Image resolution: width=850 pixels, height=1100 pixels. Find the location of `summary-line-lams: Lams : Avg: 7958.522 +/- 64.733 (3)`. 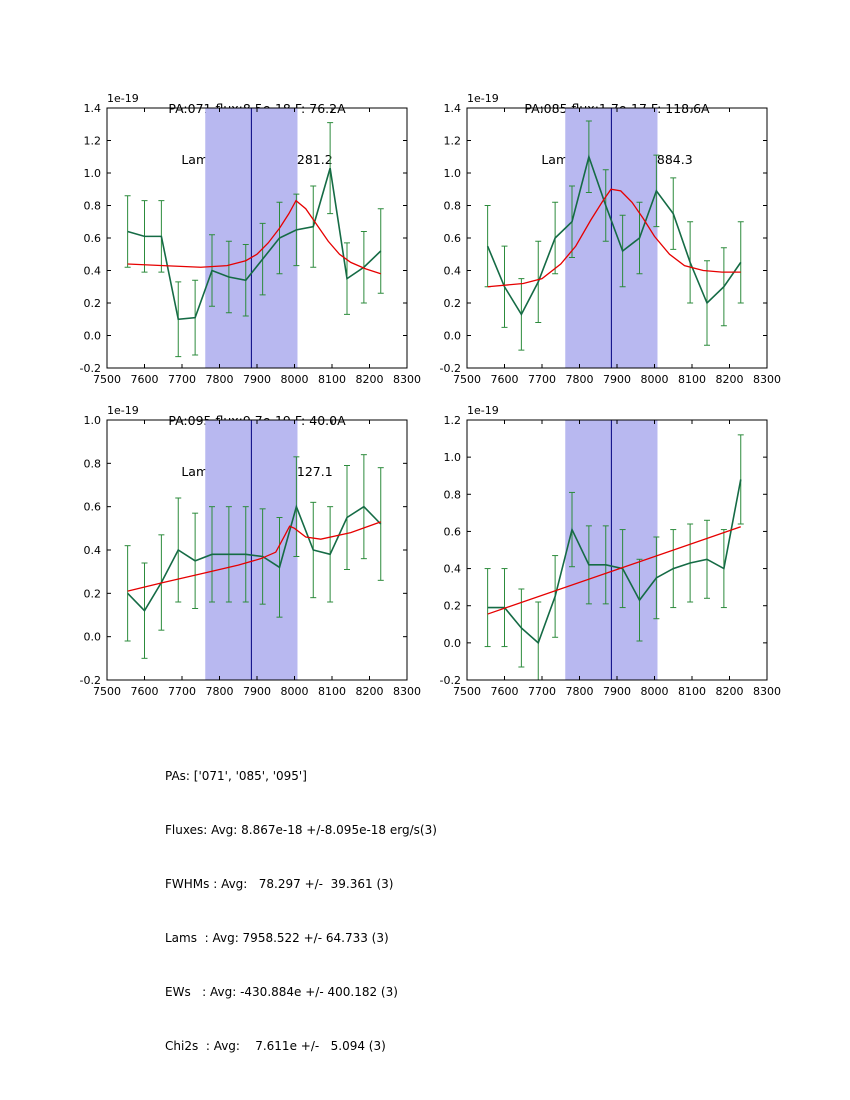

summary-line-lams: Lams : Avg: 7958.522 +/- 64.733 (3) is located at coordinates (277, 938).